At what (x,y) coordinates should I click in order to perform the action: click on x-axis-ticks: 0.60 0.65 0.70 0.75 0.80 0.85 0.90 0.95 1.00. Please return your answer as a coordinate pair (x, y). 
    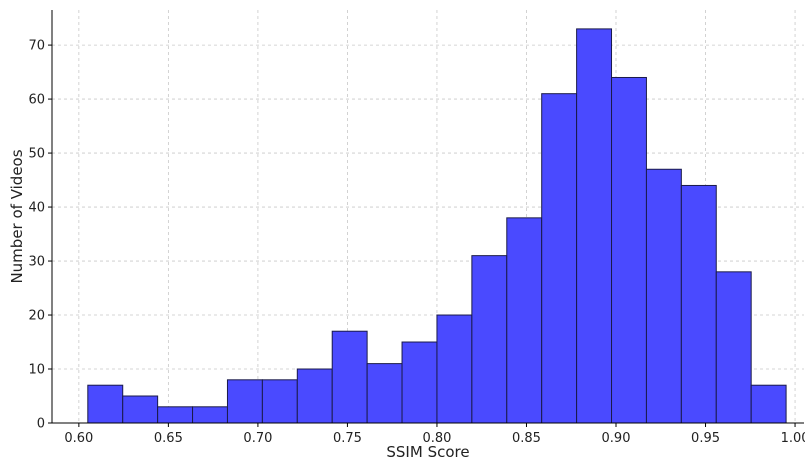
    Looking at the image, I should click on (434, 434).